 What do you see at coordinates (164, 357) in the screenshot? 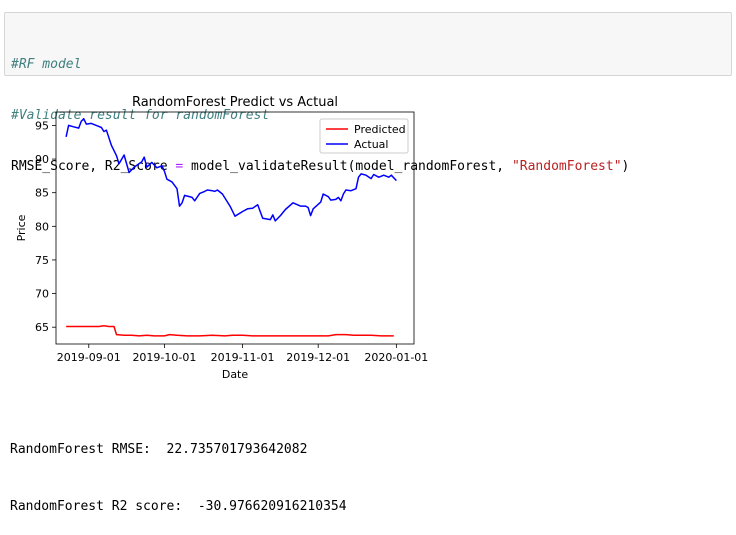
I see `x-tick-label: 2019-10-01` at bounding box center [164, 357].